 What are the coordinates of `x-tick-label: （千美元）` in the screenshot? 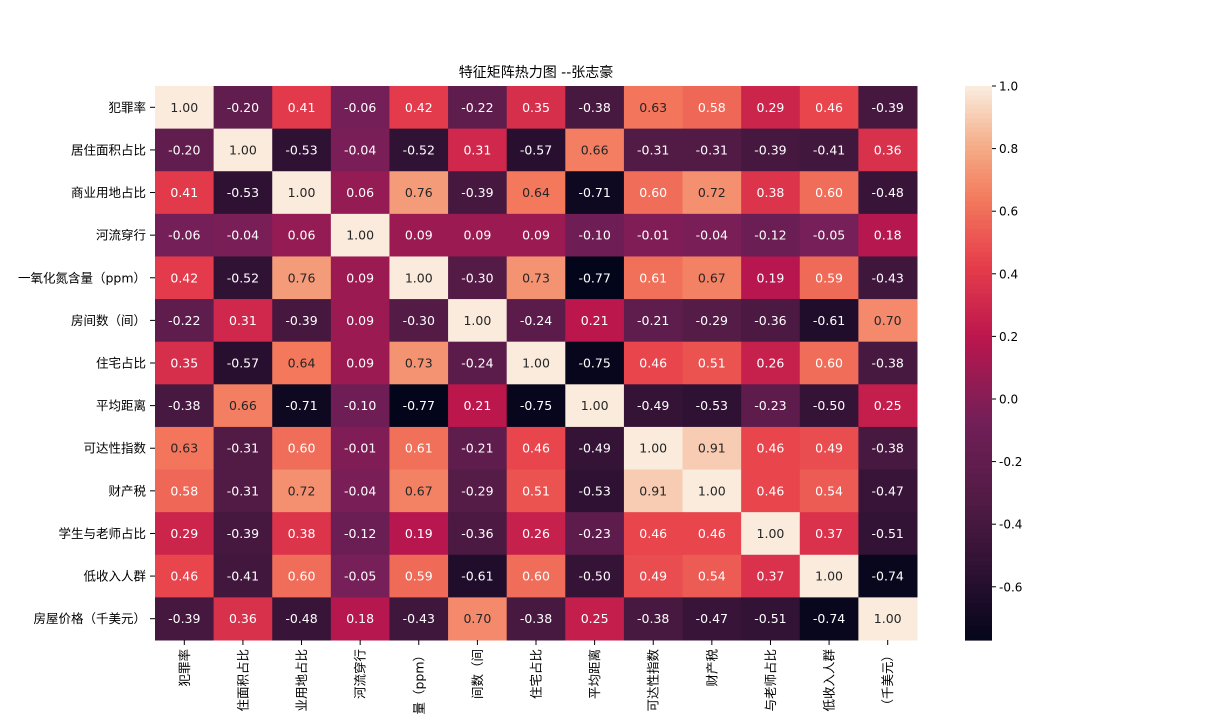 It's located at (887, 680).